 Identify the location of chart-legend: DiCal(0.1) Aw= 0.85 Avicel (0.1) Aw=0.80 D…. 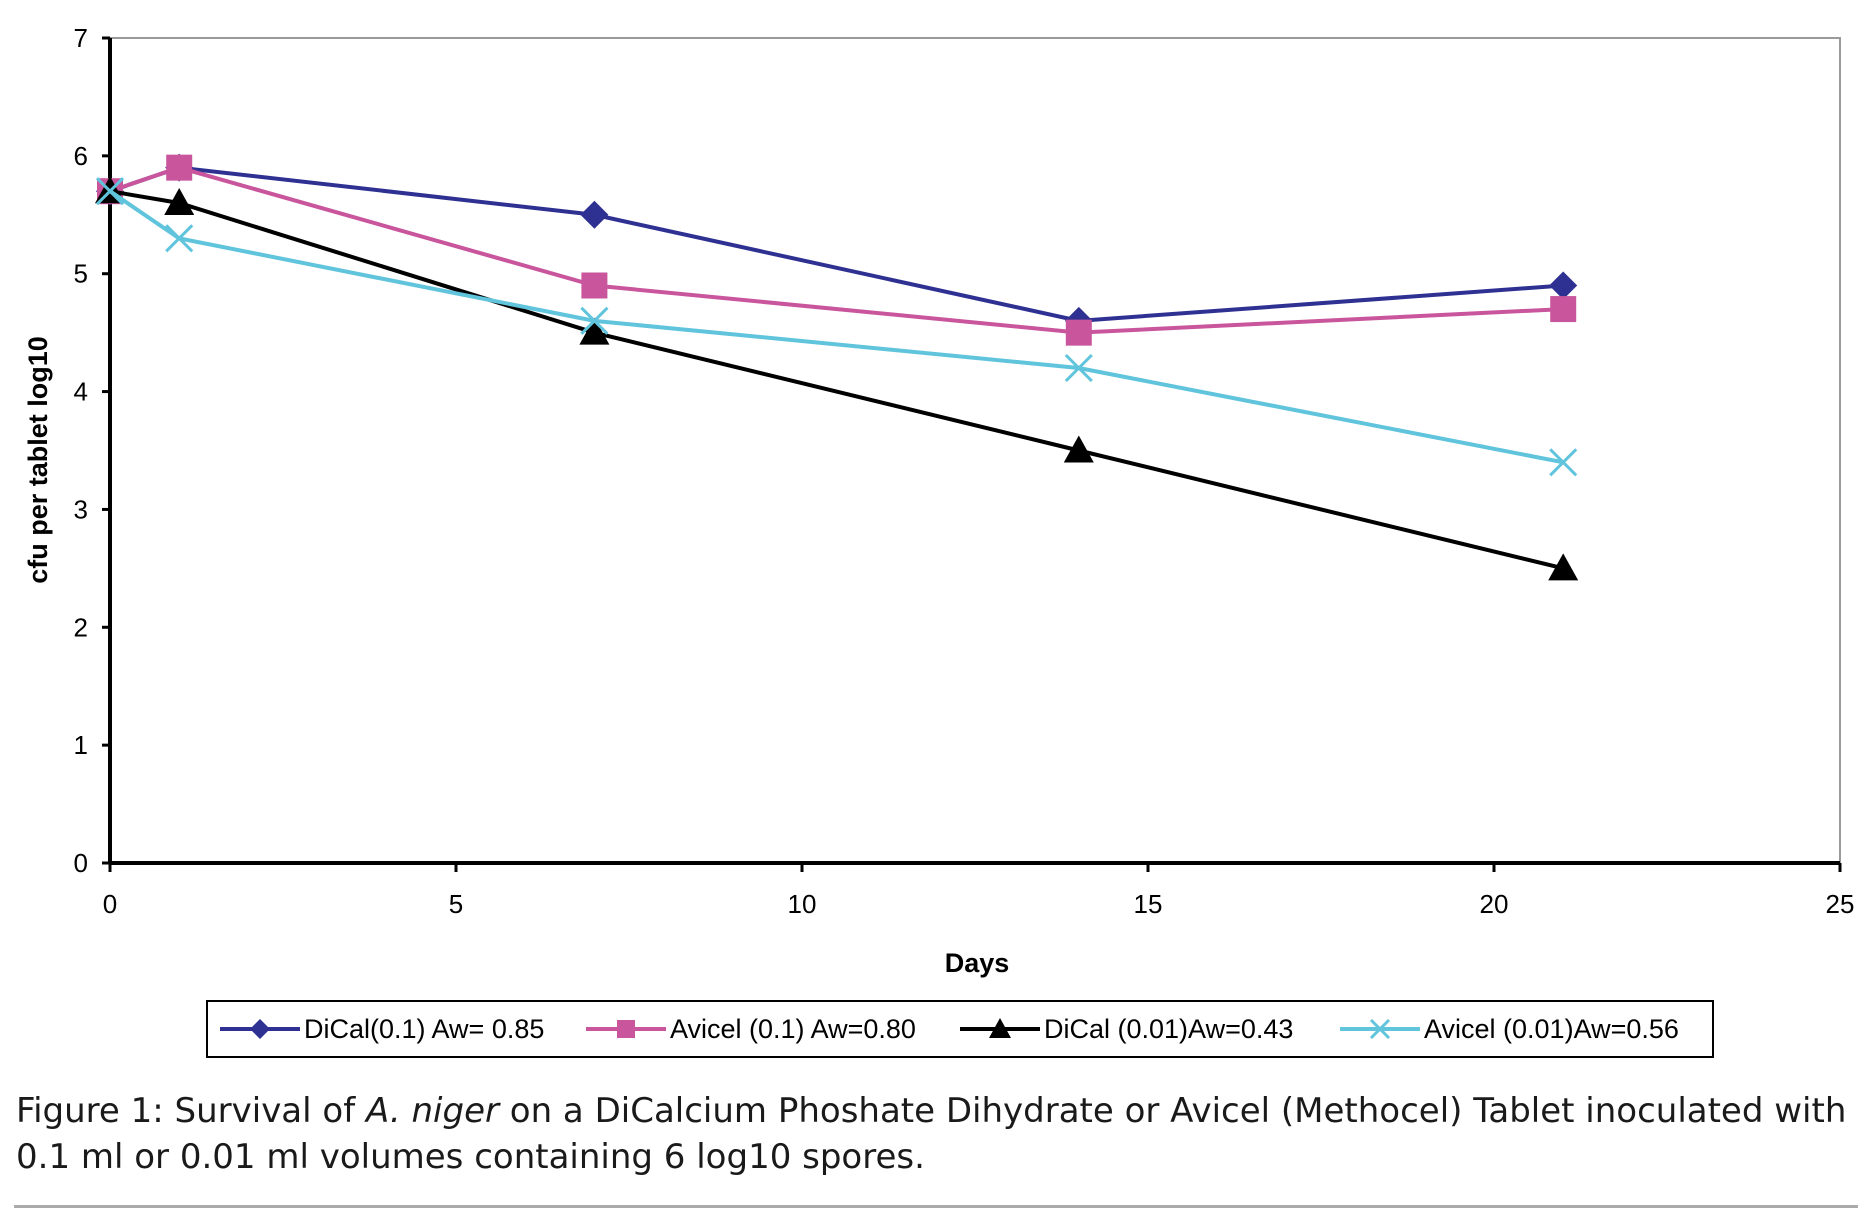
(960, 1029).